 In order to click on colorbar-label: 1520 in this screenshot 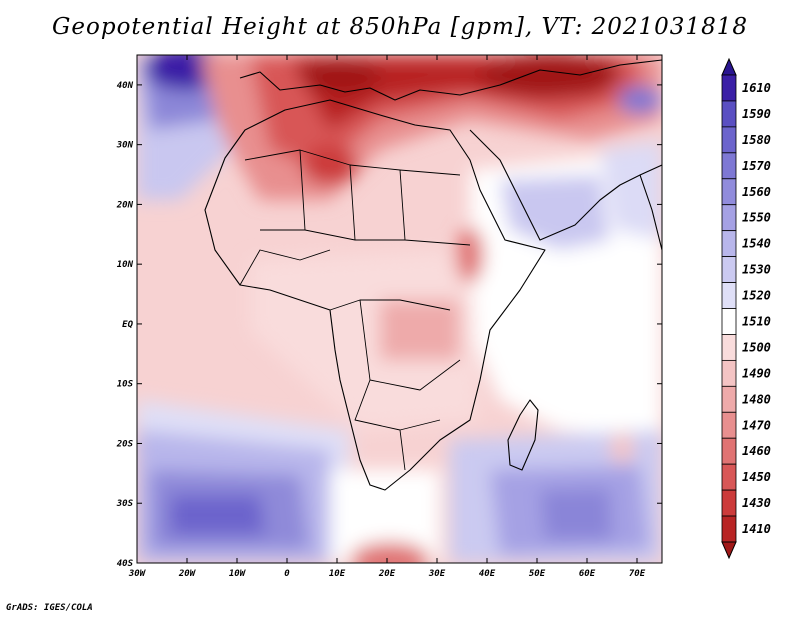, I will do `click(756, 296)`.